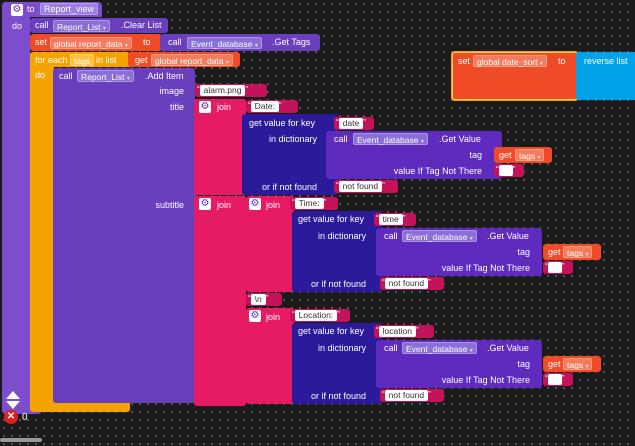 The image size is (635, 446). I want to click on image-text-block: “alarm.png”, so click(231, 90).